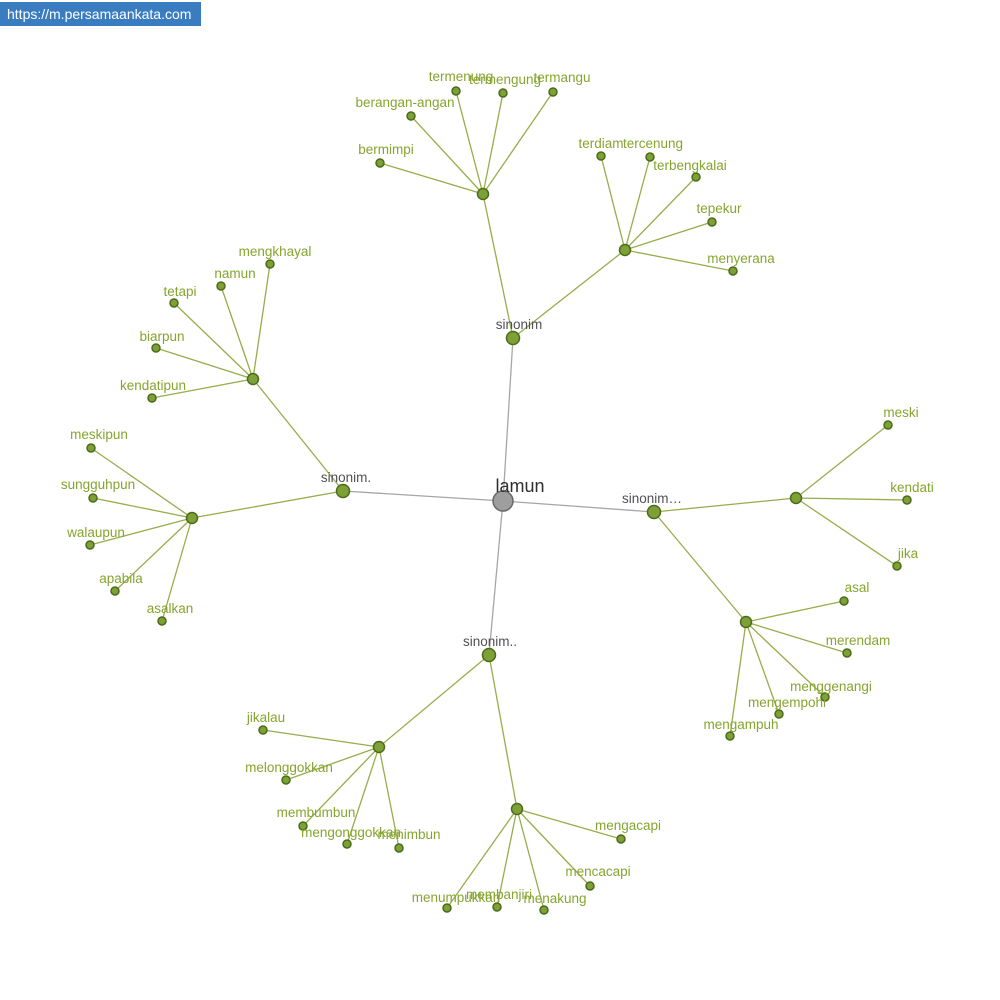  What do you see at coordinates (469, 142) in the screenshot?
I see `graph-edge-hub-a1-termenung` at bounding box center [469, 142].